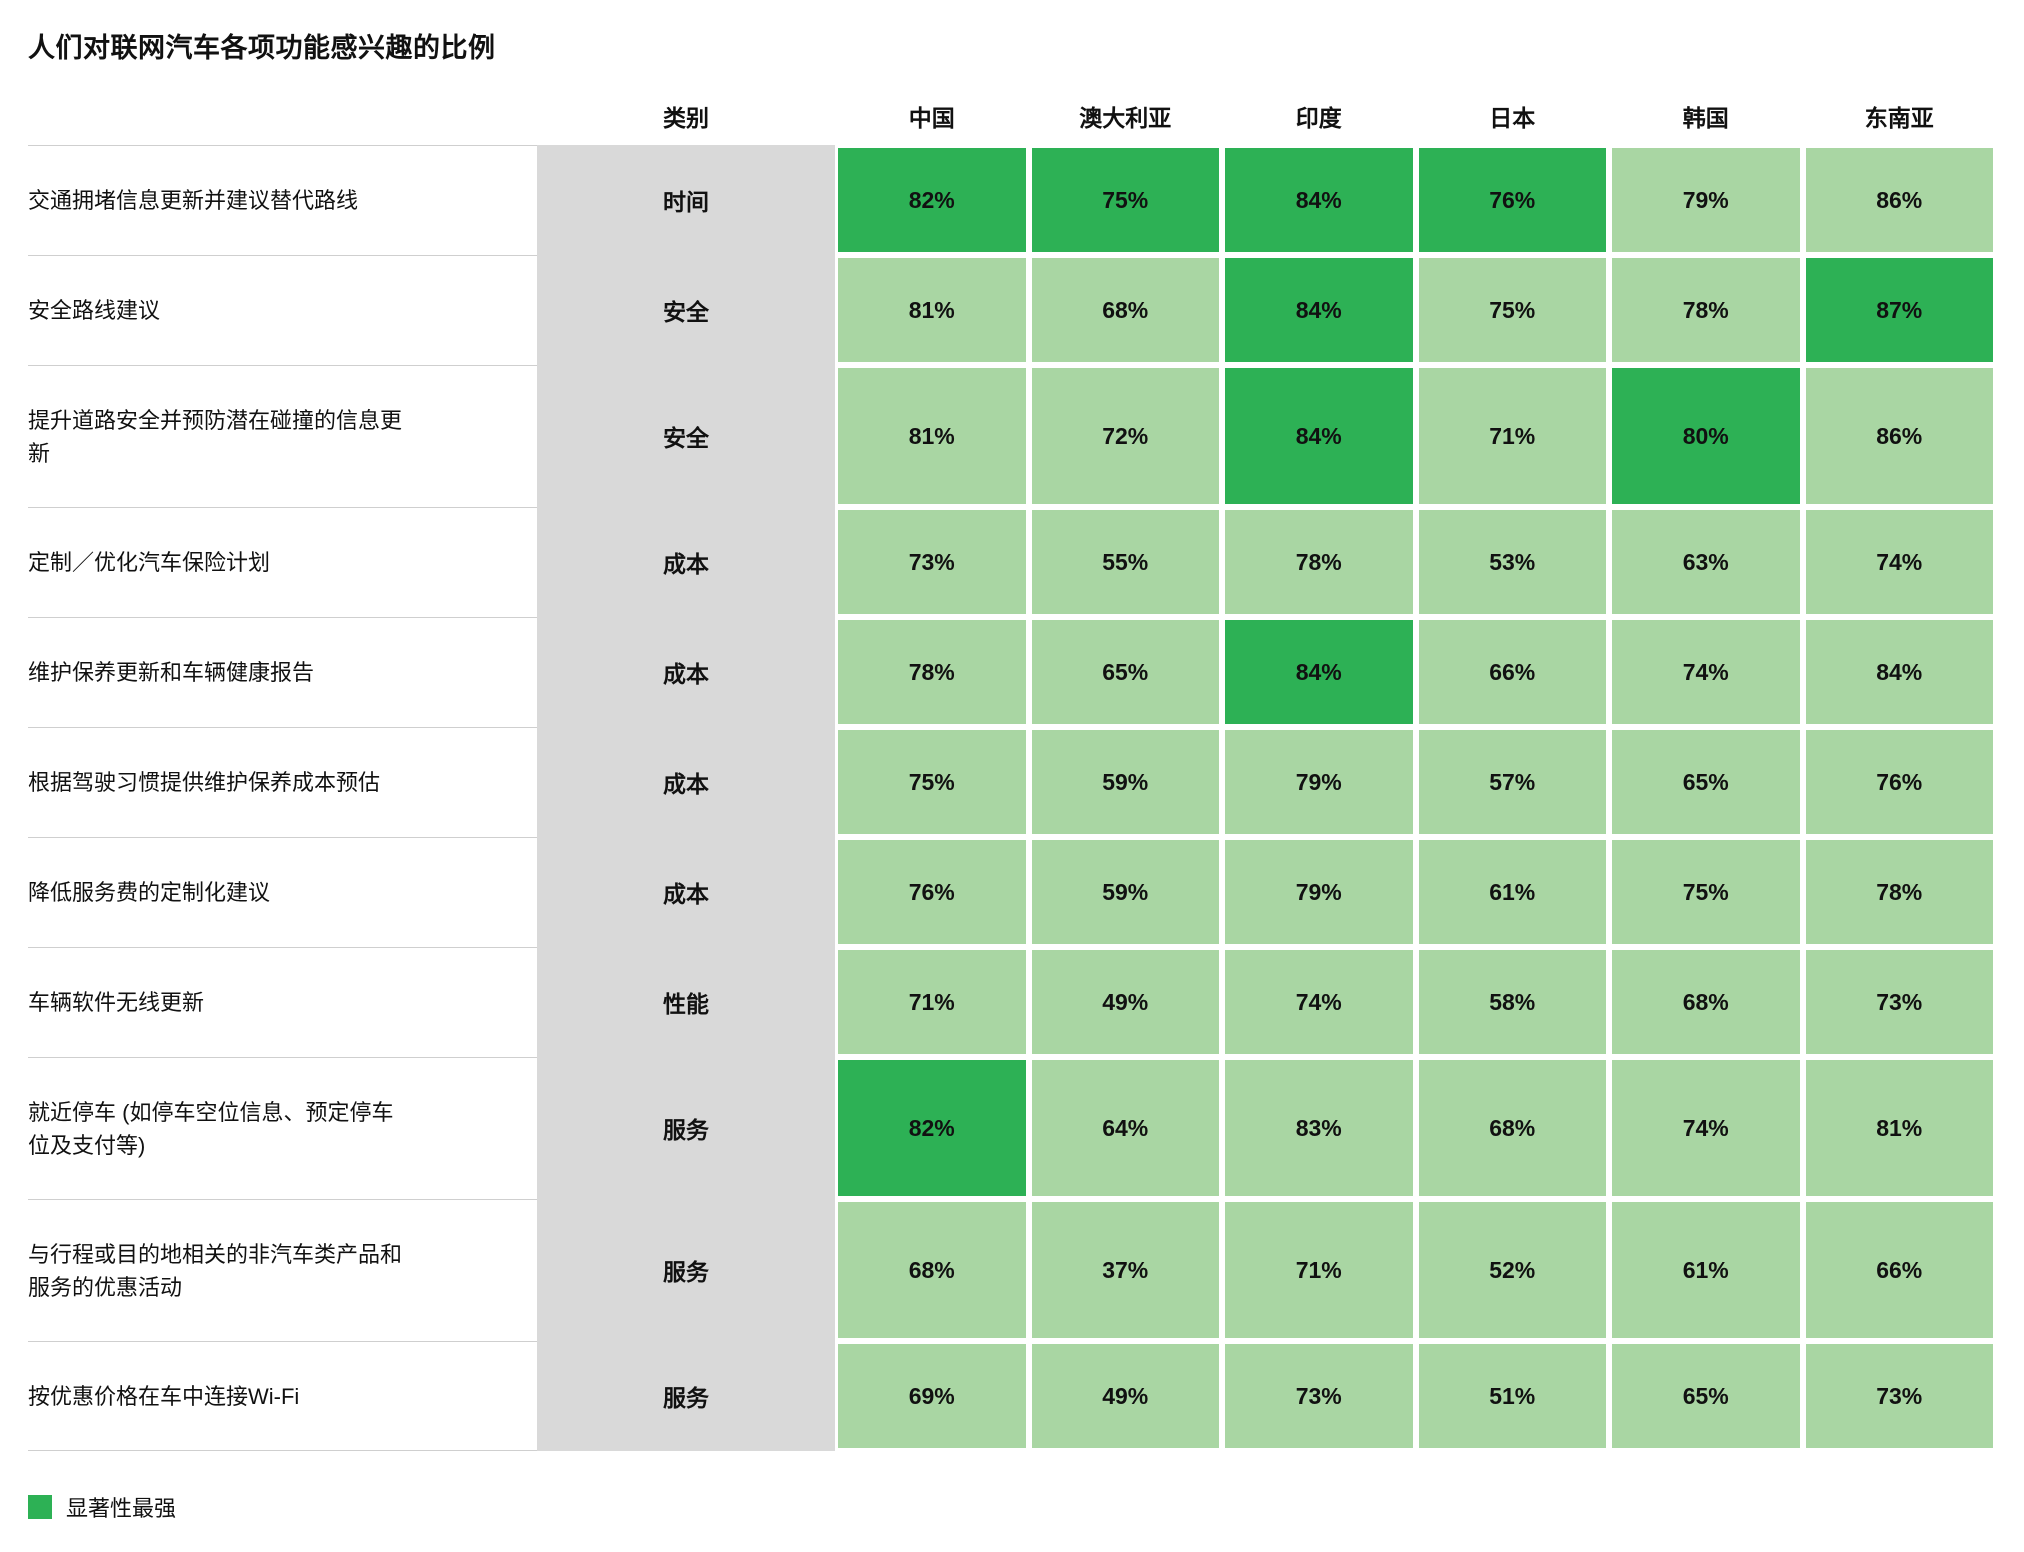 This screenshot has height=1552, width=2024. Describe the element at coordinates (94, 310) in the screenshot. I see `feature-label: 安全路线建议` at that location.